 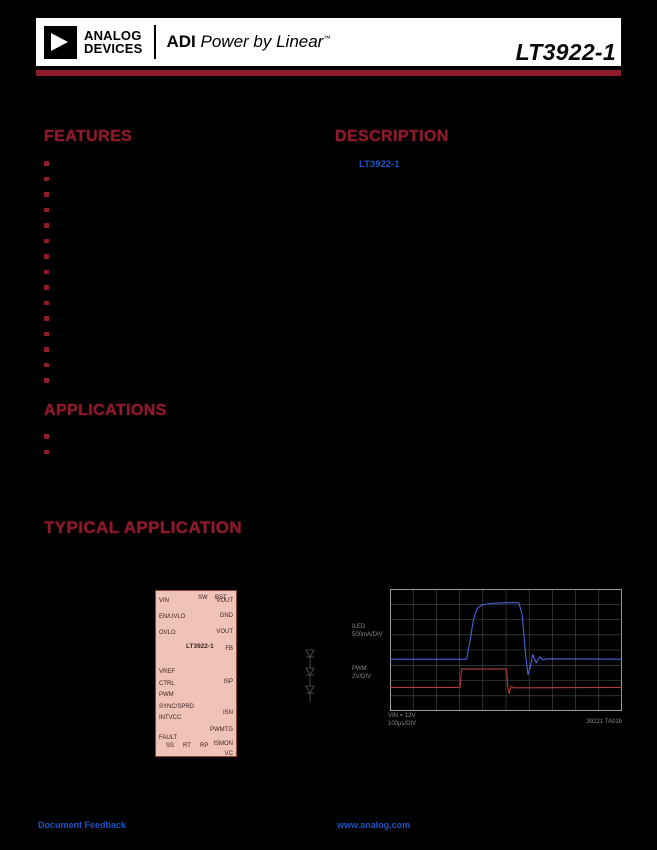 What do you see at coordinates (167, 633) in the screenshot?
I see `ic-pin-ovlo: OVLO` at bounding box center [167, 633].